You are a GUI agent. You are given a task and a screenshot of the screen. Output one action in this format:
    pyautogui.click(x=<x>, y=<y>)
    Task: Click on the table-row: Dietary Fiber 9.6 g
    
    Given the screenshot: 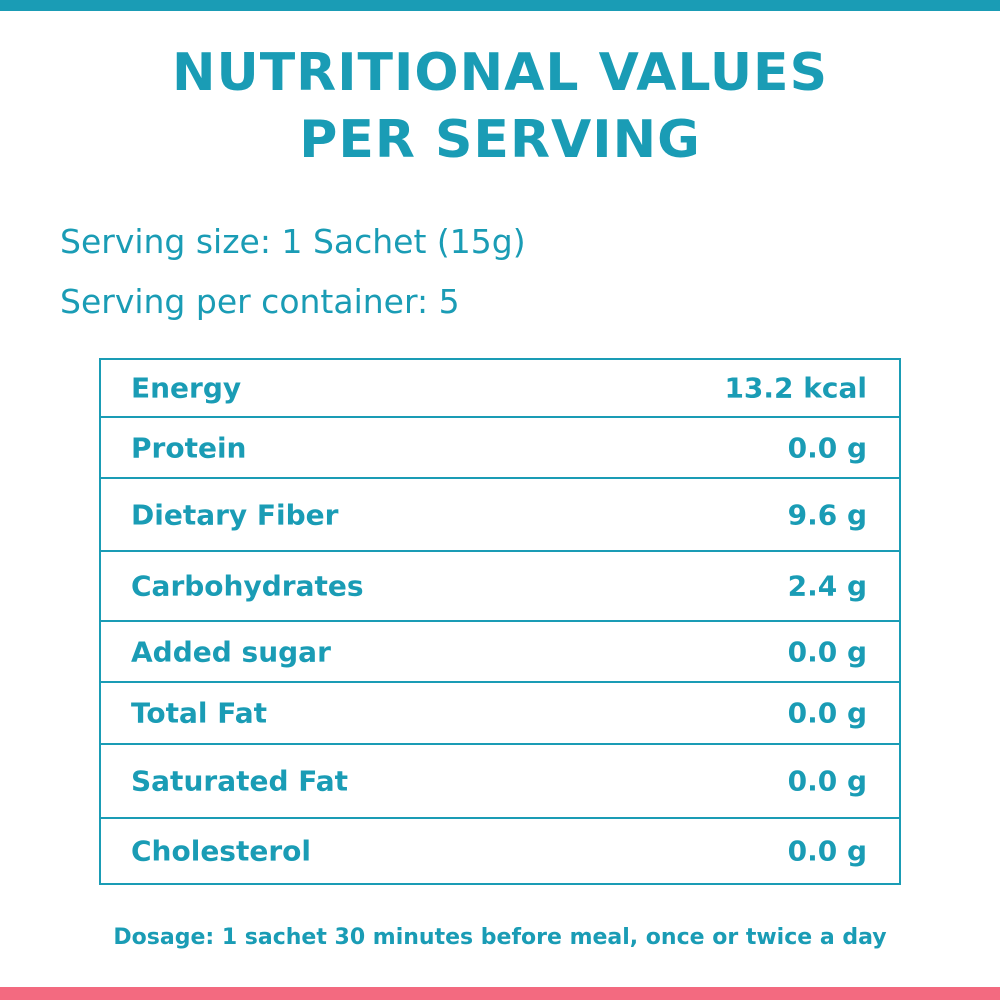 What is the action you would take?
    pyautogui.click(x=500, y=515)
    